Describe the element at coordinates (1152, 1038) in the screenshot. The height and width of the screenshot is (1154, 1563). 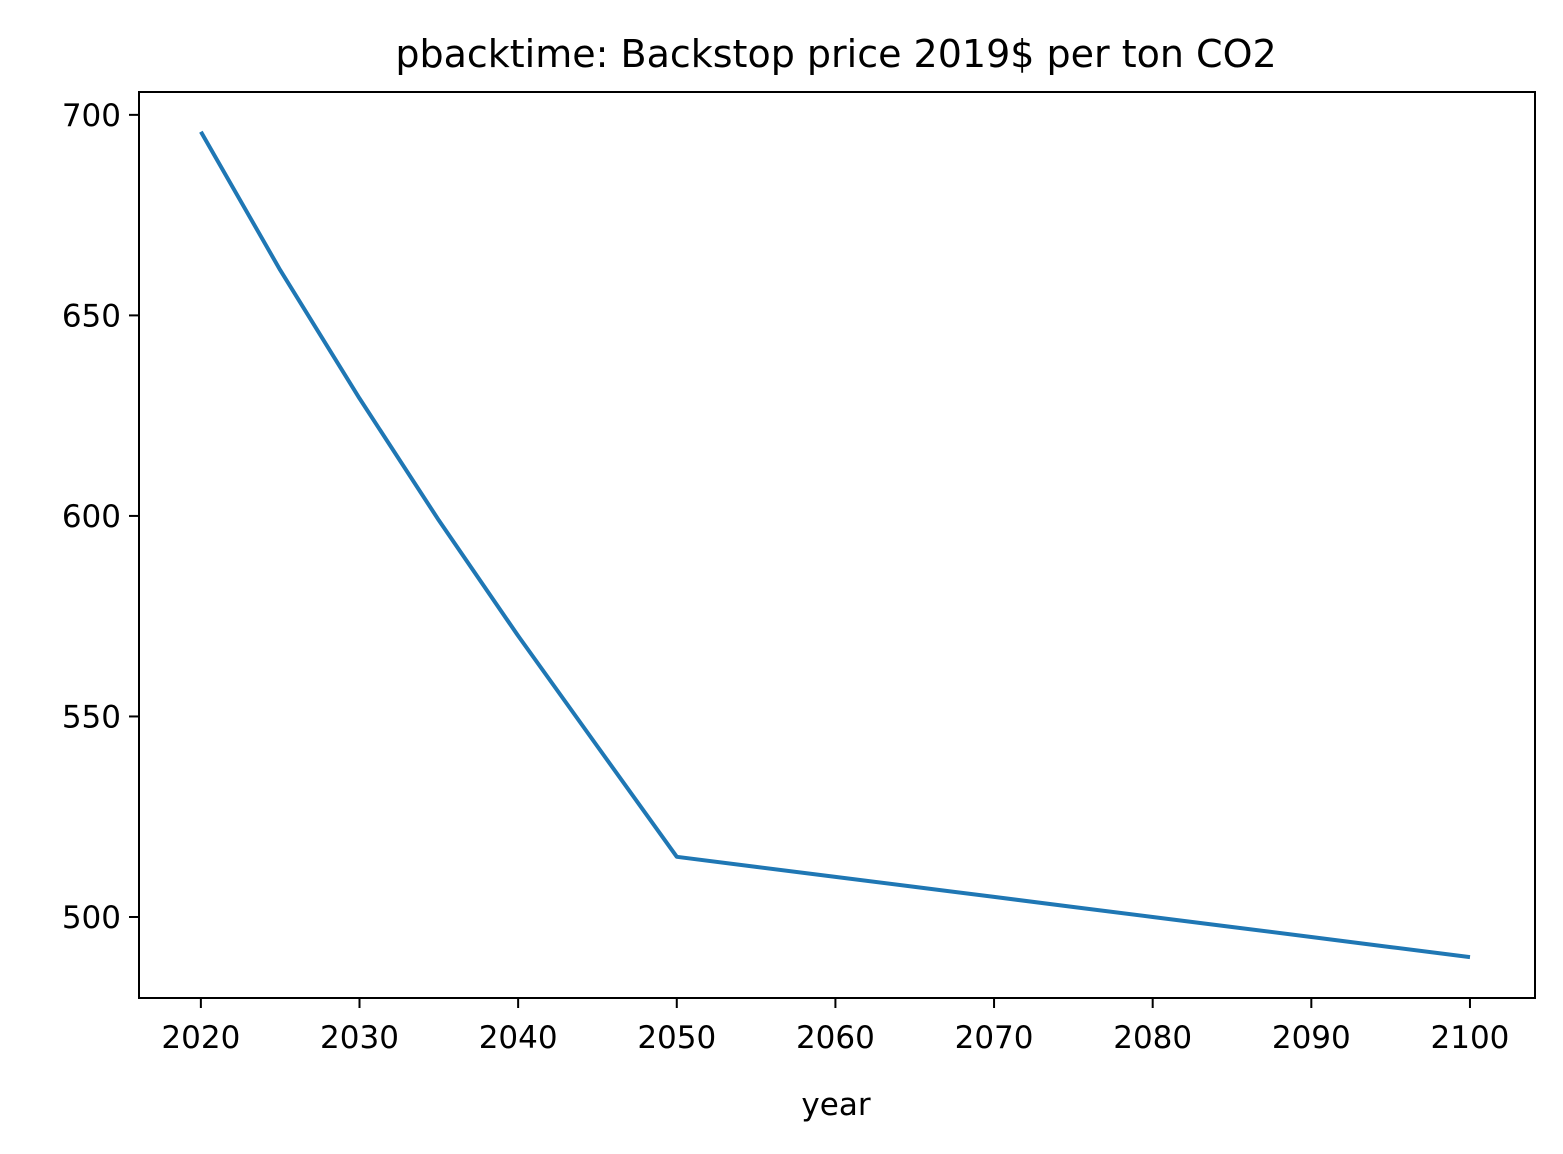
I see `x-tick-label-2080: 2080` at that location.